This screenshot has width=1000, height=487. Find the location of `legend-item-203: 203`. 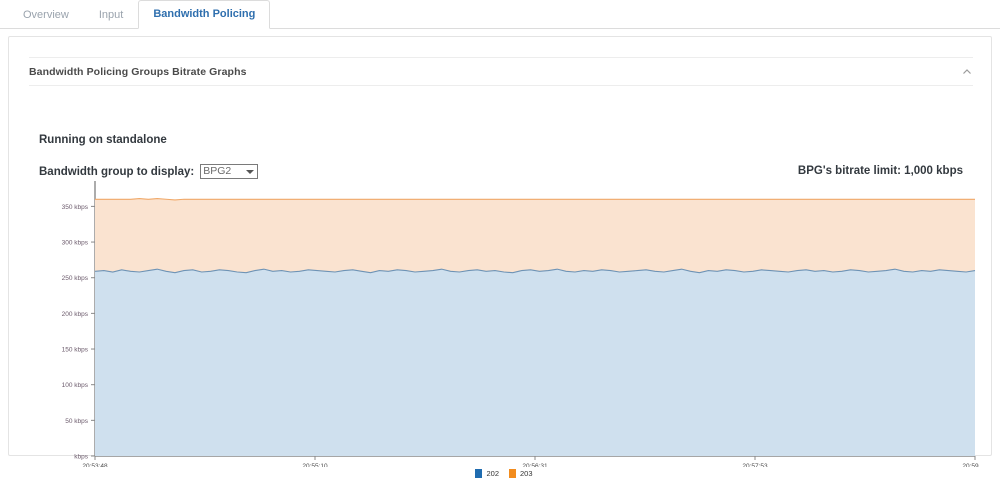

legend-item-203: 203 is located at coordinates (521, 473).